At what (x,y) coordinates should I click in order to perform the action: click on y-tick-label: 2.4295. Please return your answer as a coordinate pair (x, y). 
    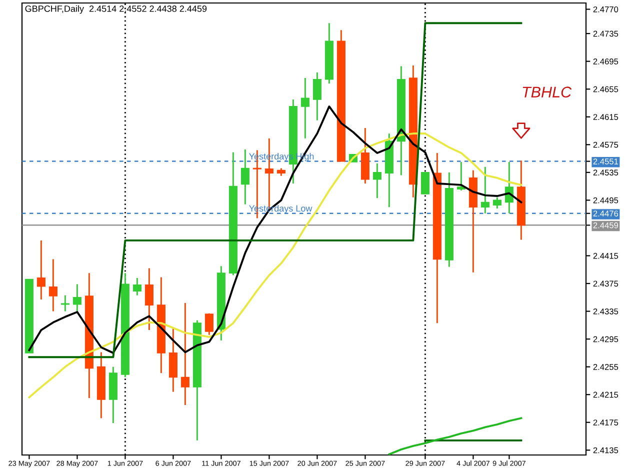
    Looking at the image, I should click on (605, 339).